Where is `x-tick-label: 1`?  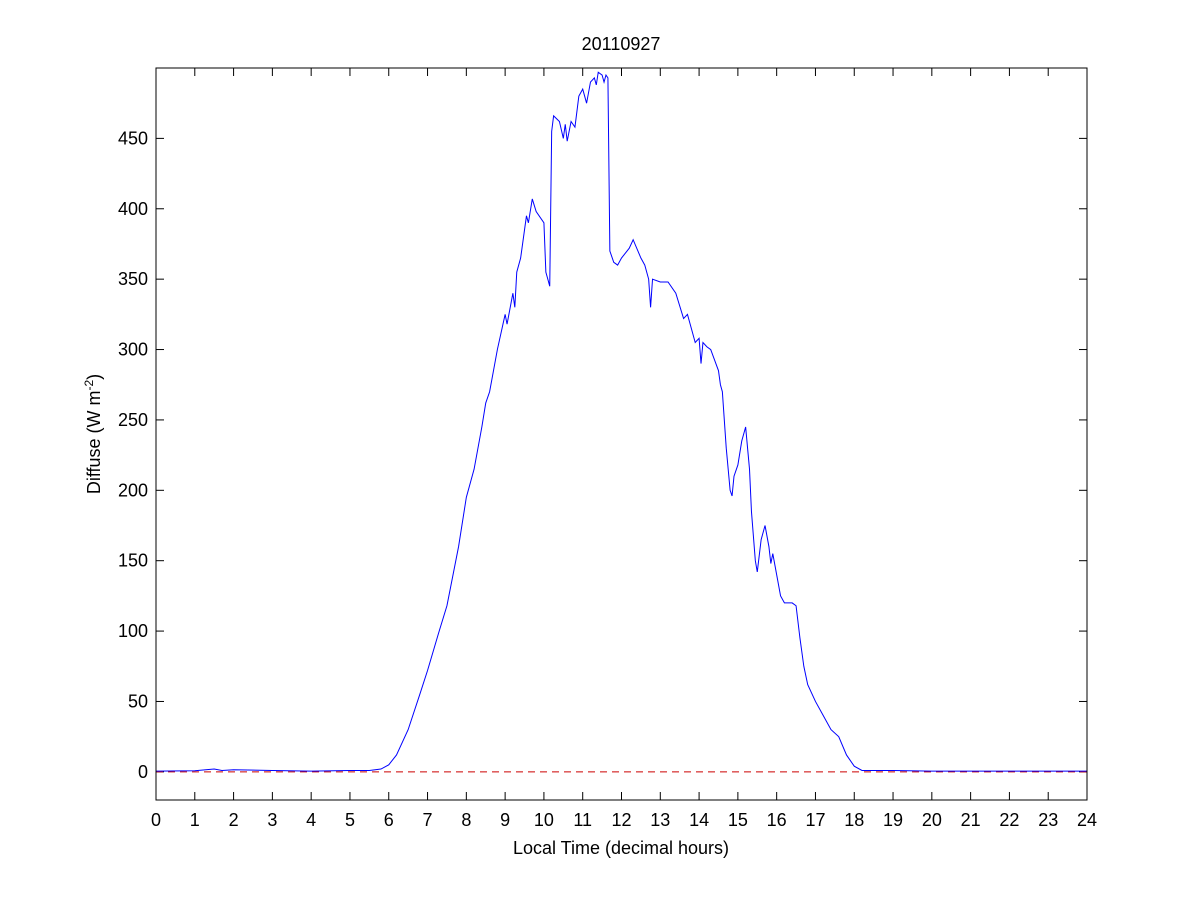 x-tick-label: 1 is located at coordinates (195, 820).